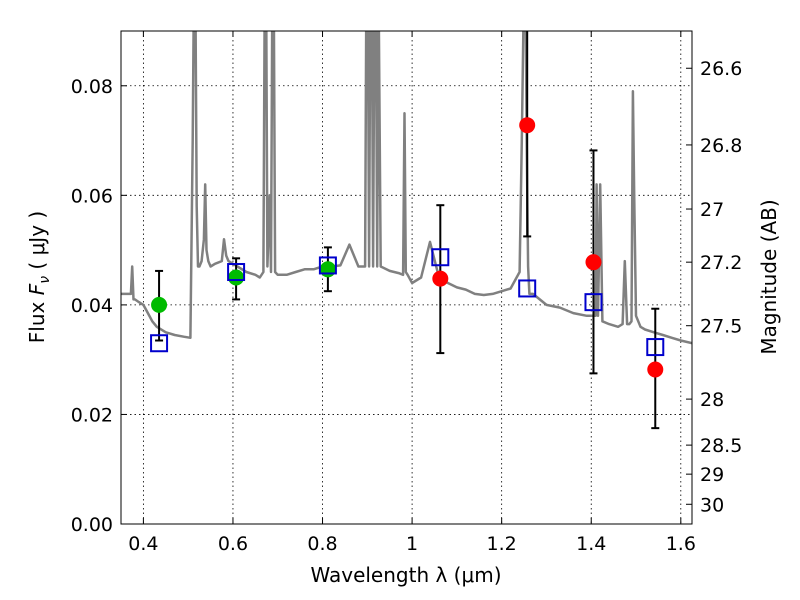 This screenshot has height=600, width=800. Describe the element at coordinates (37, 319) in the screenshot. I see `y-label-text: Flux` at that location.